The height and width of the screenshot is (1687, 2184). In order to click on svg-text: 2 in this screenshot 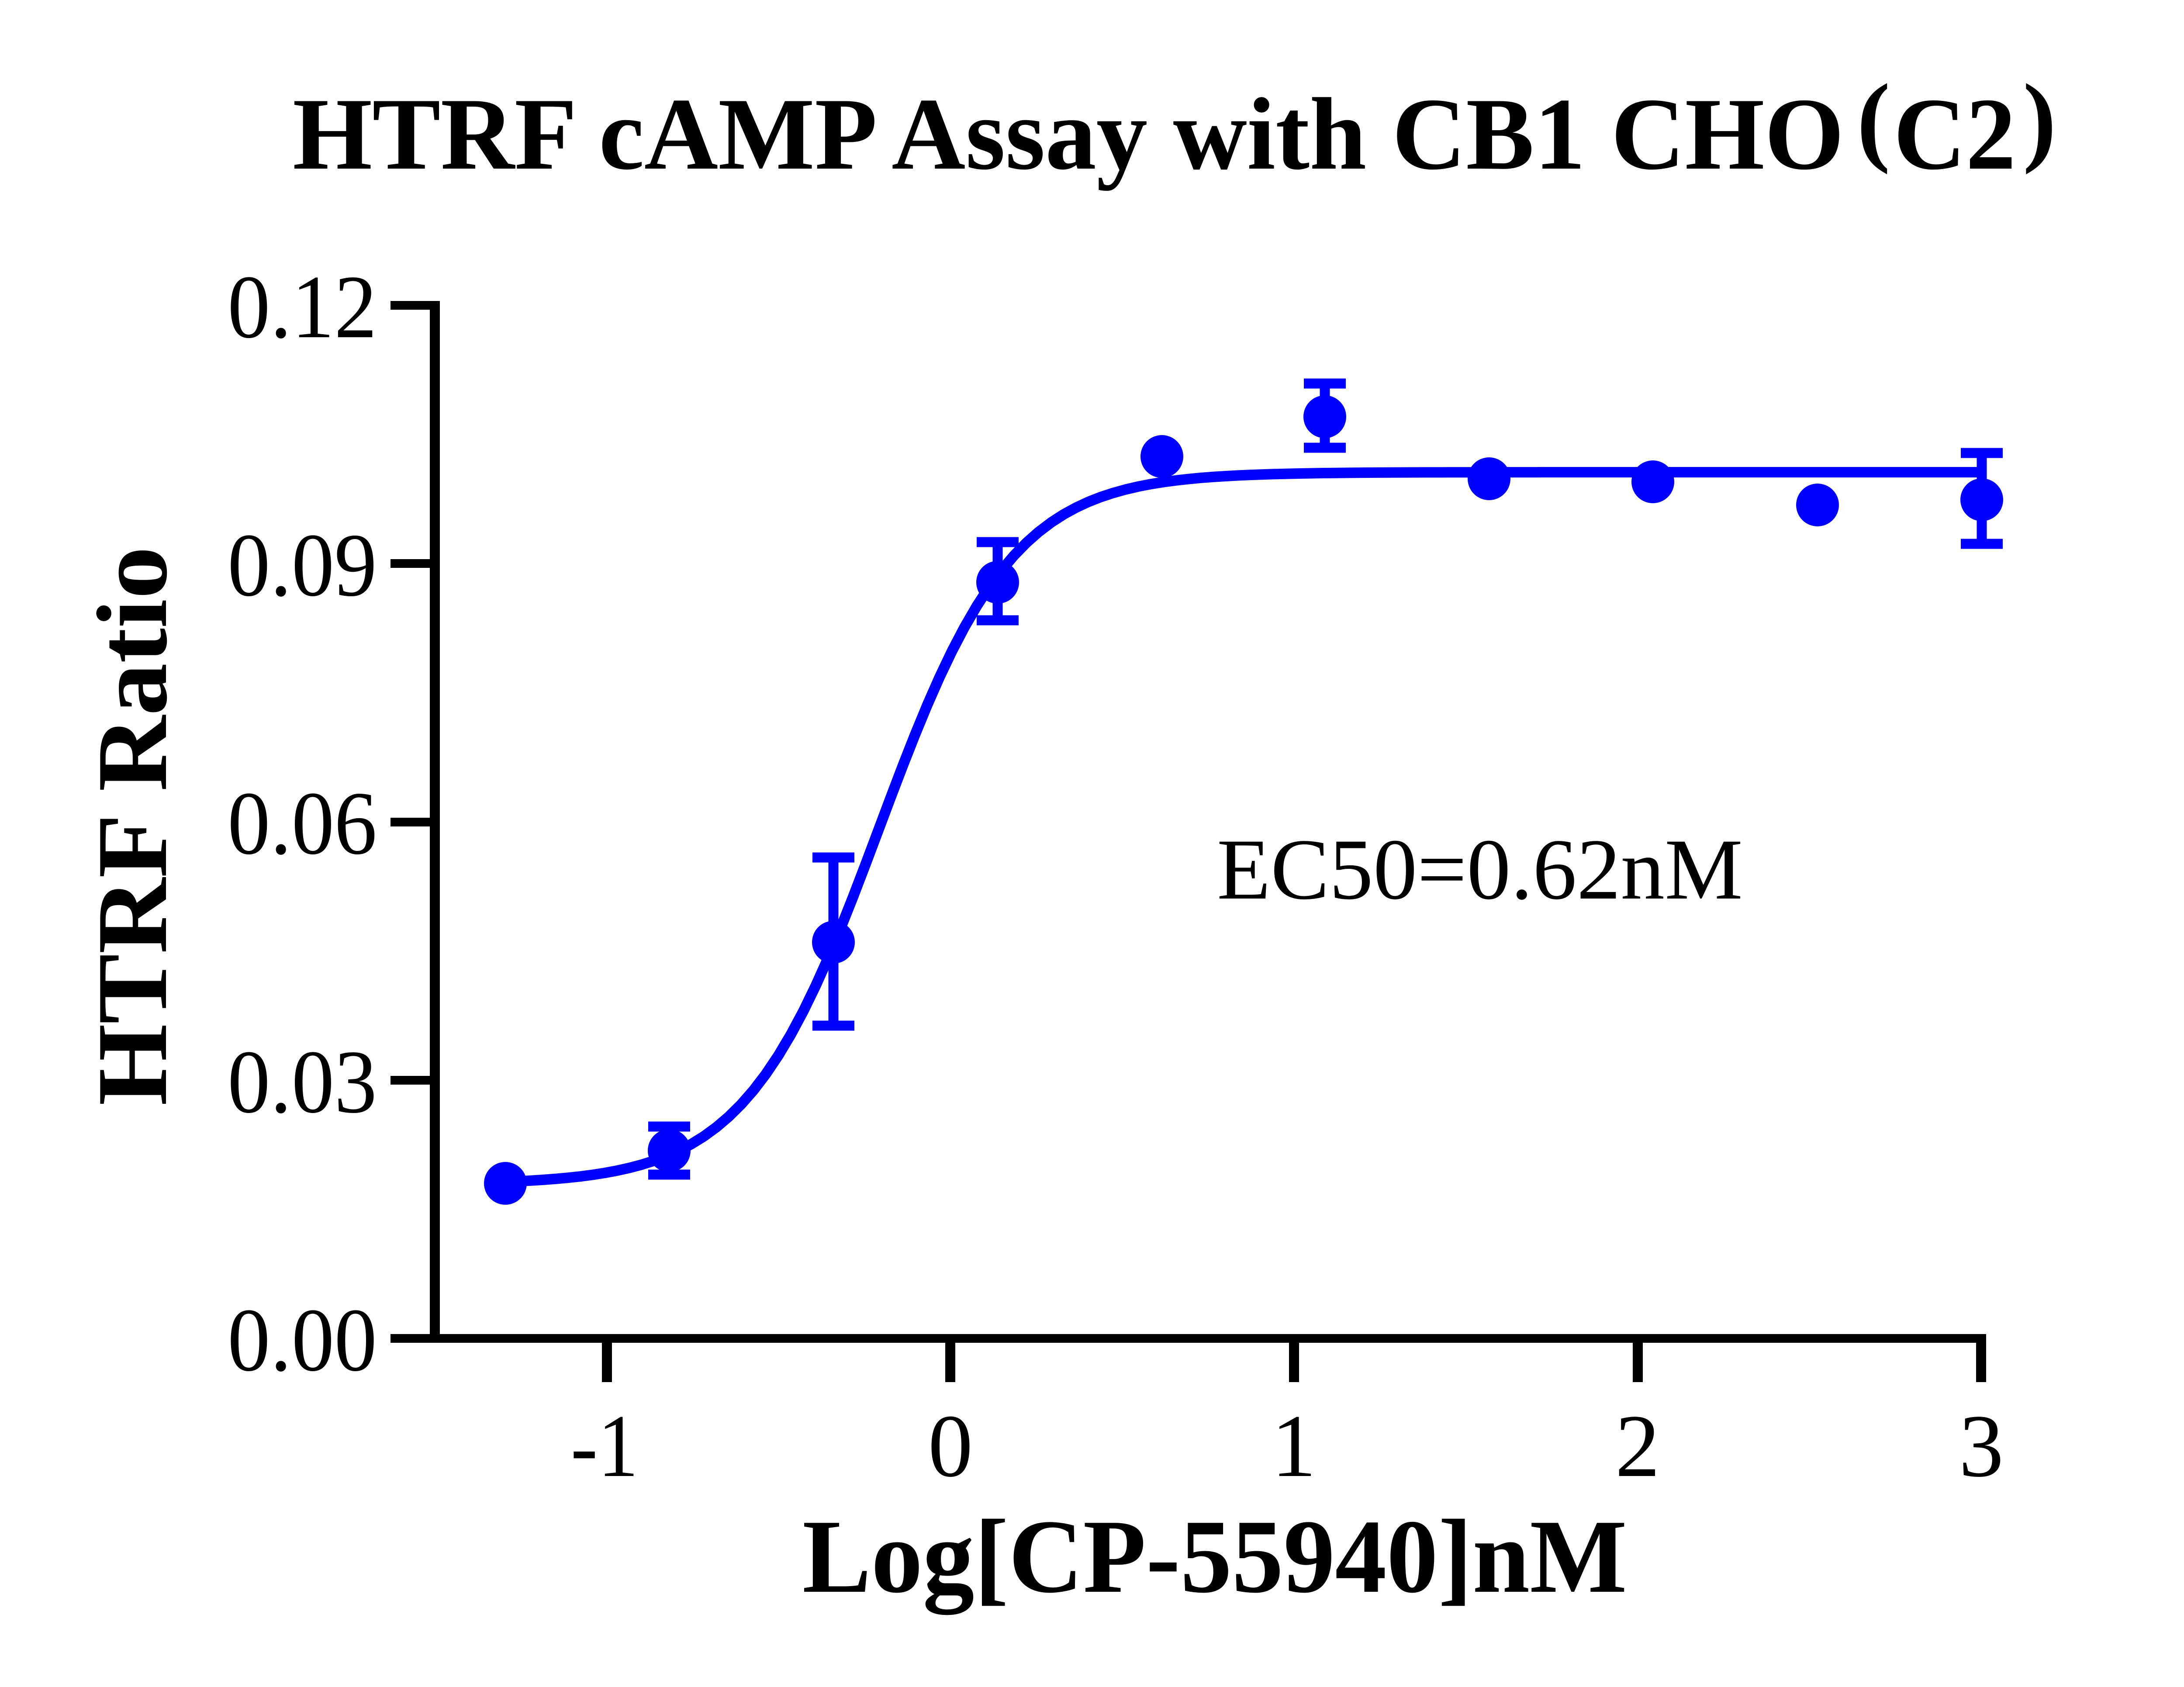, I will do `click(1637, 1446)`.